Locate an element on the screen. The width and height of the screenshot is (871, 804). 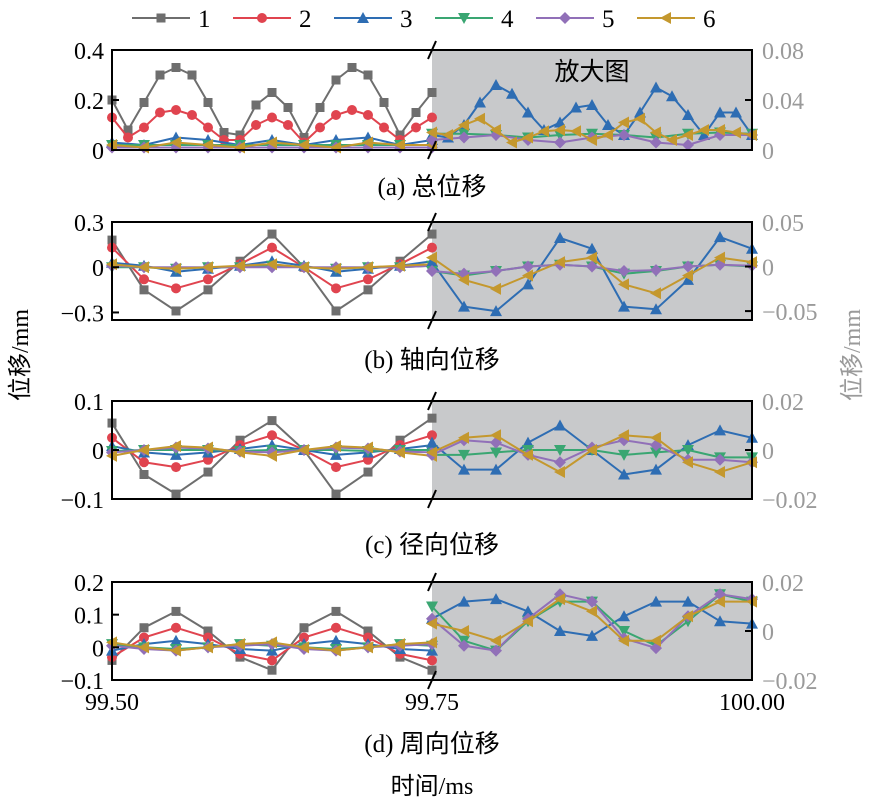
legend-label-4: 4 is located at coordinates (507, 19).